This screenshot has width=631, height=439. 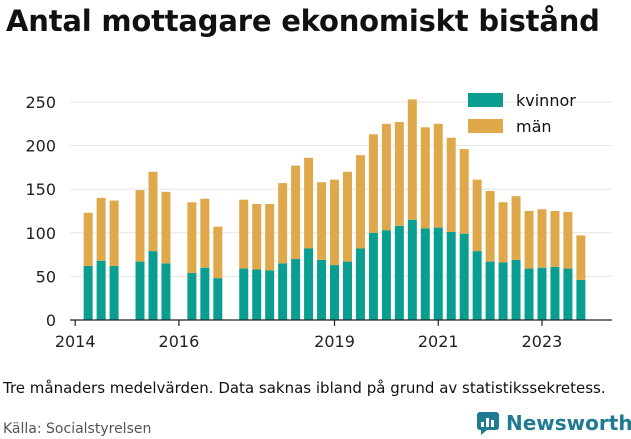 I want to click on newsworthy-logo-icon, so click(x=488, y=423).